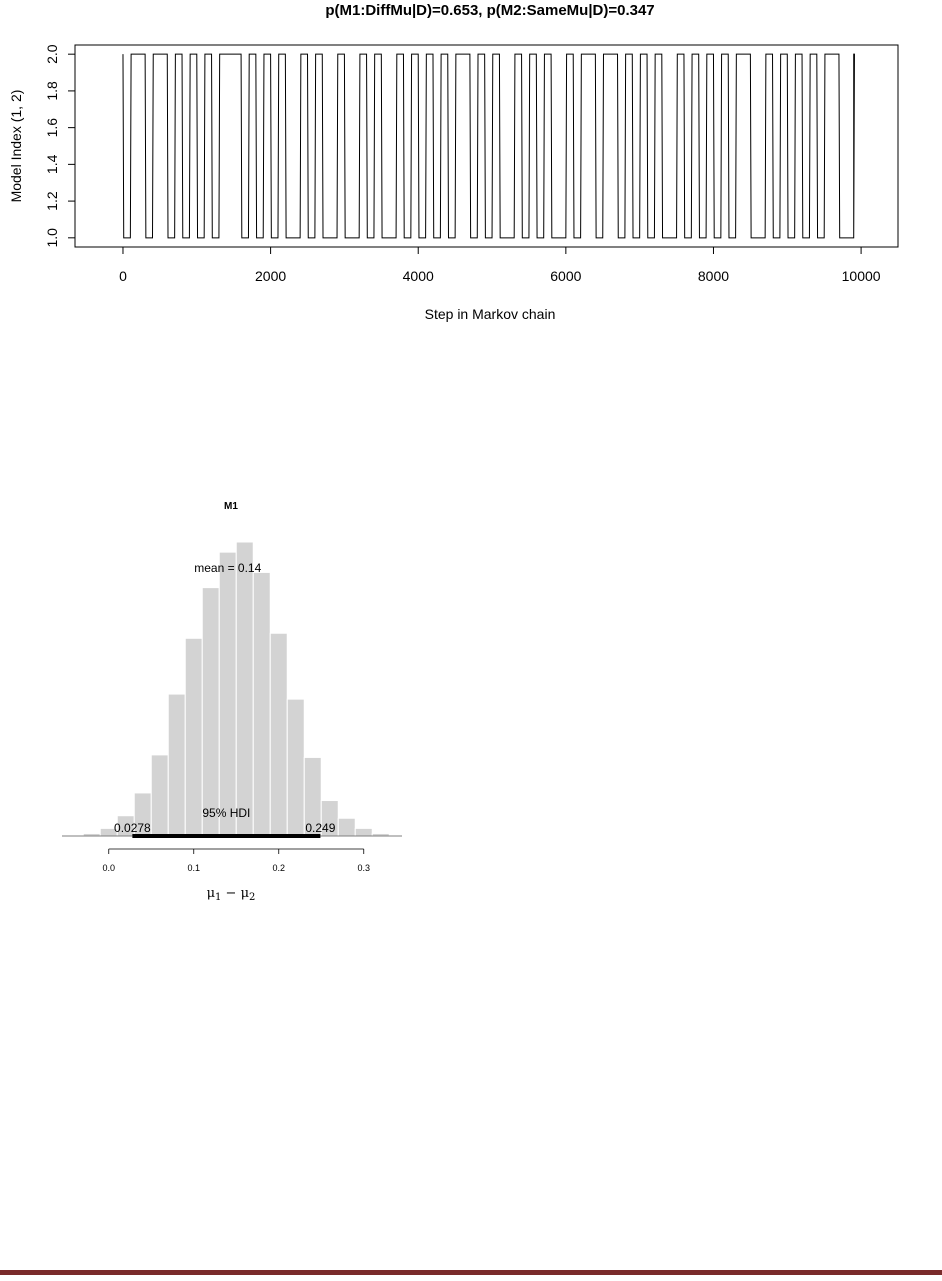 The image size is (942, 1281). I want to click on trace-x-tick-label: 4000, so click(418, 276).